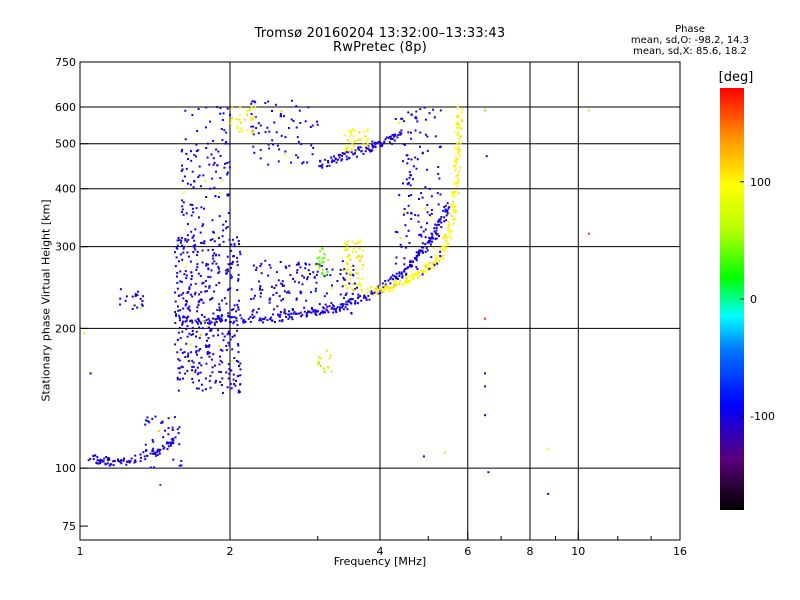 This screenshot has height=600, width=800. What do you see at coordinates (380, 561) in the screenshot?
I see `x-axis-label: Frequency [MHz]` at bounding box center [380, 561].